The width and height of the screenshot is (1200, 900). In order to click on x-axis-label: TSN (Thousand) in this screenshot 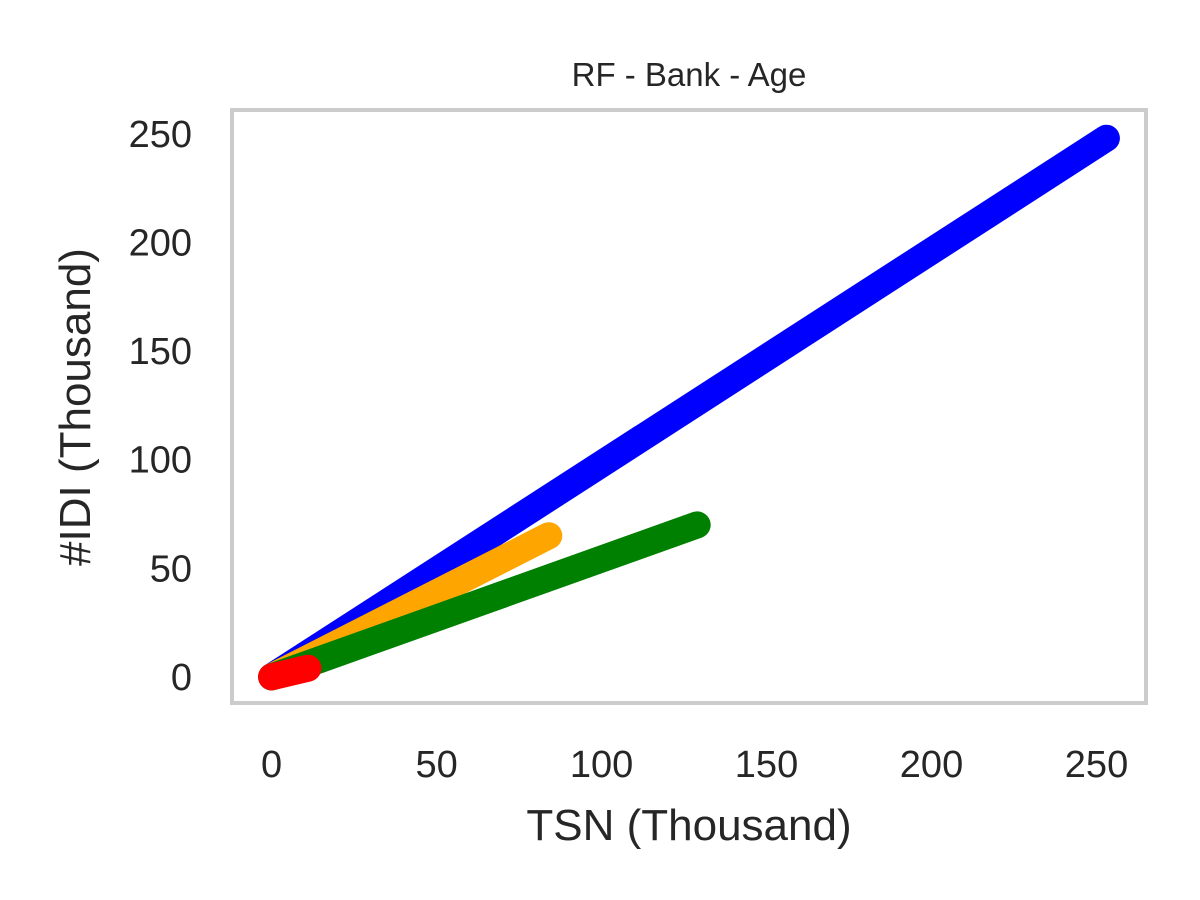, I will do `click(688, 825)`.